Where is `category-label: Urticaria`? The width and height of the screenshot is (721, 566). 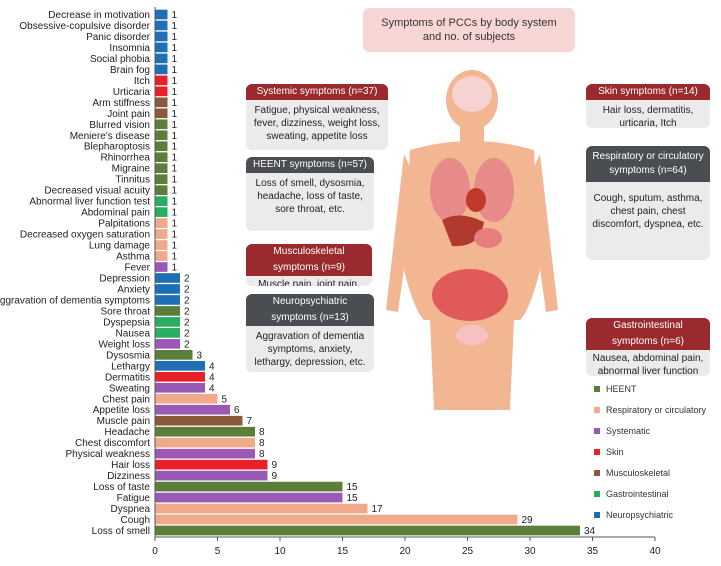 category-label: Urticaria is located at coordinates (132, 92).